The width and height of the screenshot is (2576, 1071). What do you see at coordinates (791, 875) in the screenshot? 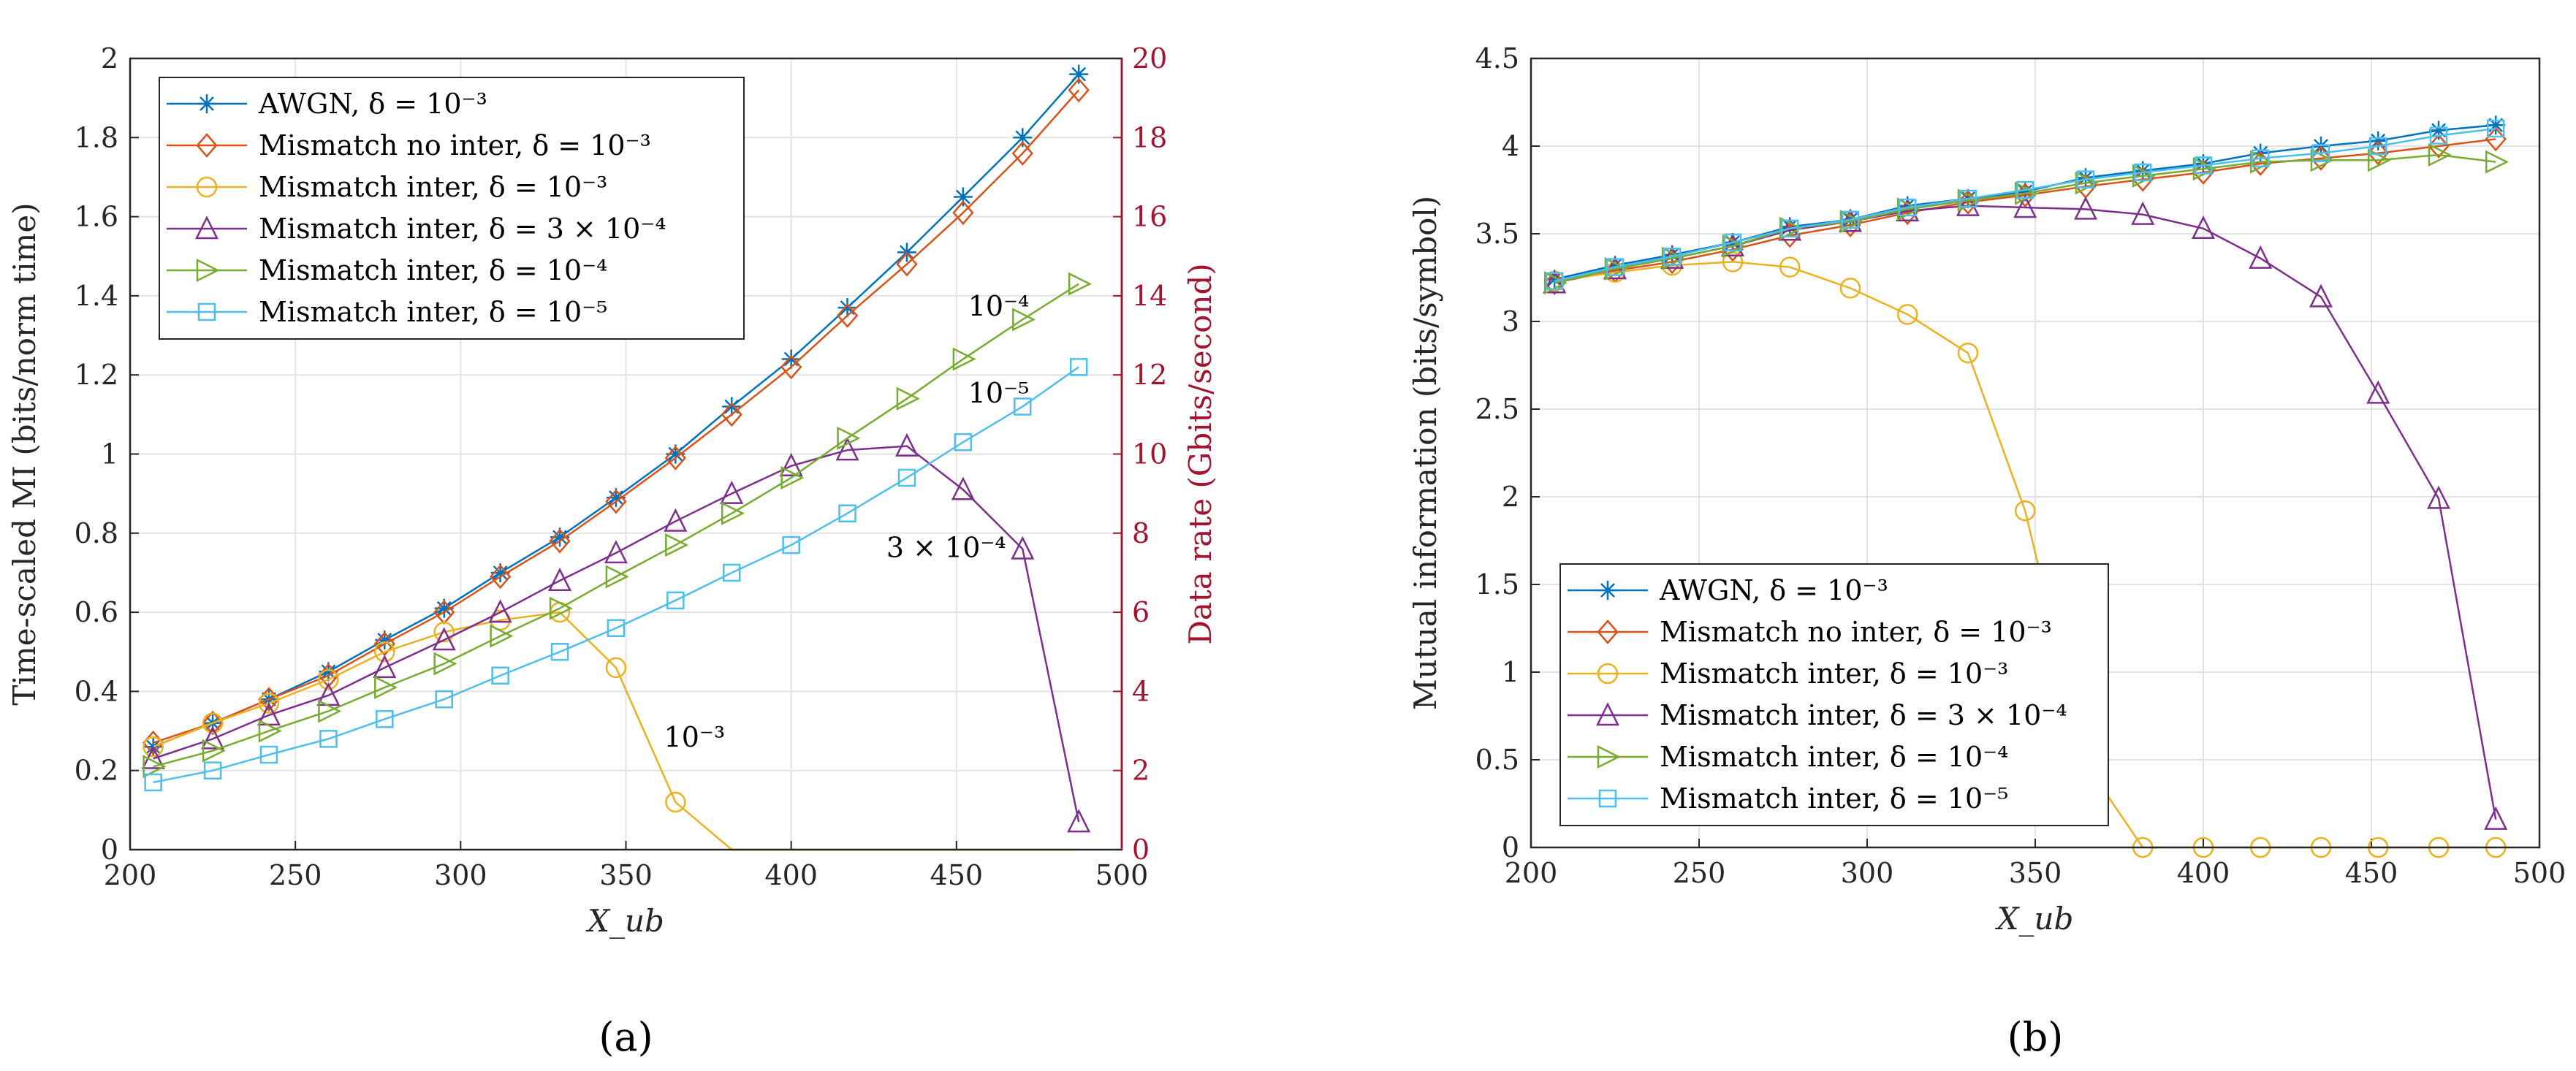
I see `x-tick-label: 400` at bounding box center [791, 875].